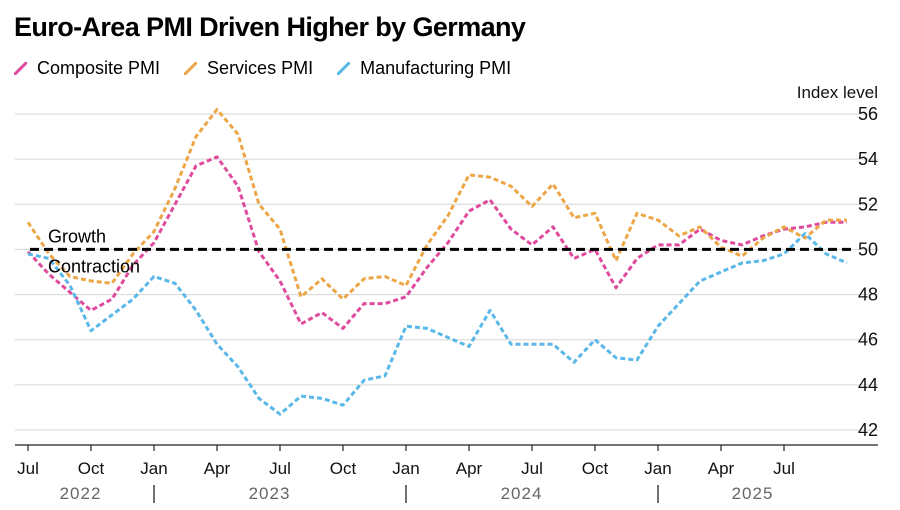 This screenshot has width=900, height=510. I want to click on y-tick-label: 42, so click(868, 430).